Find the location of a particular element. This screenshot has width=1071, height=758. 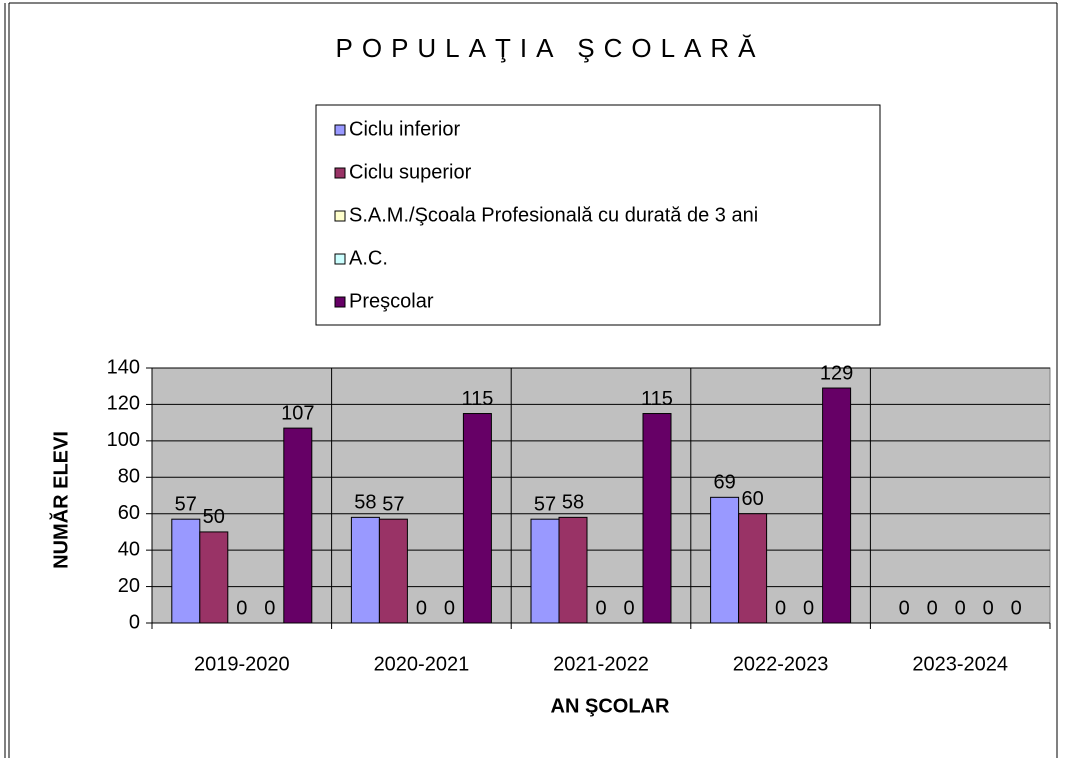

legend-label: A.C. is located at coordinates (368, 258).